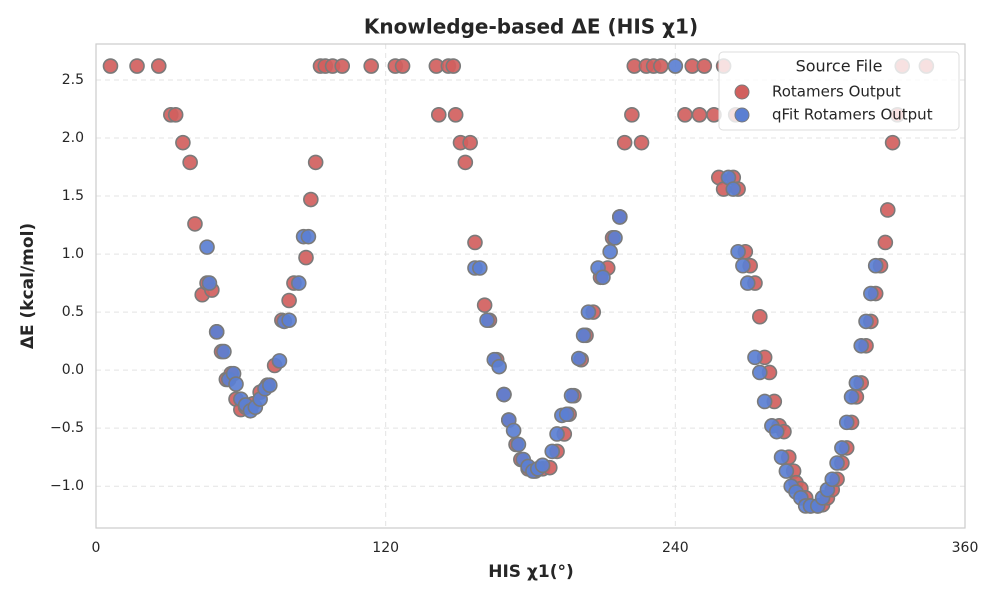 The image size is (1000, 604). Describe the element at coordinates (67, 486) in the screenshot. I see `y-tick-label: −1.0` at that location.